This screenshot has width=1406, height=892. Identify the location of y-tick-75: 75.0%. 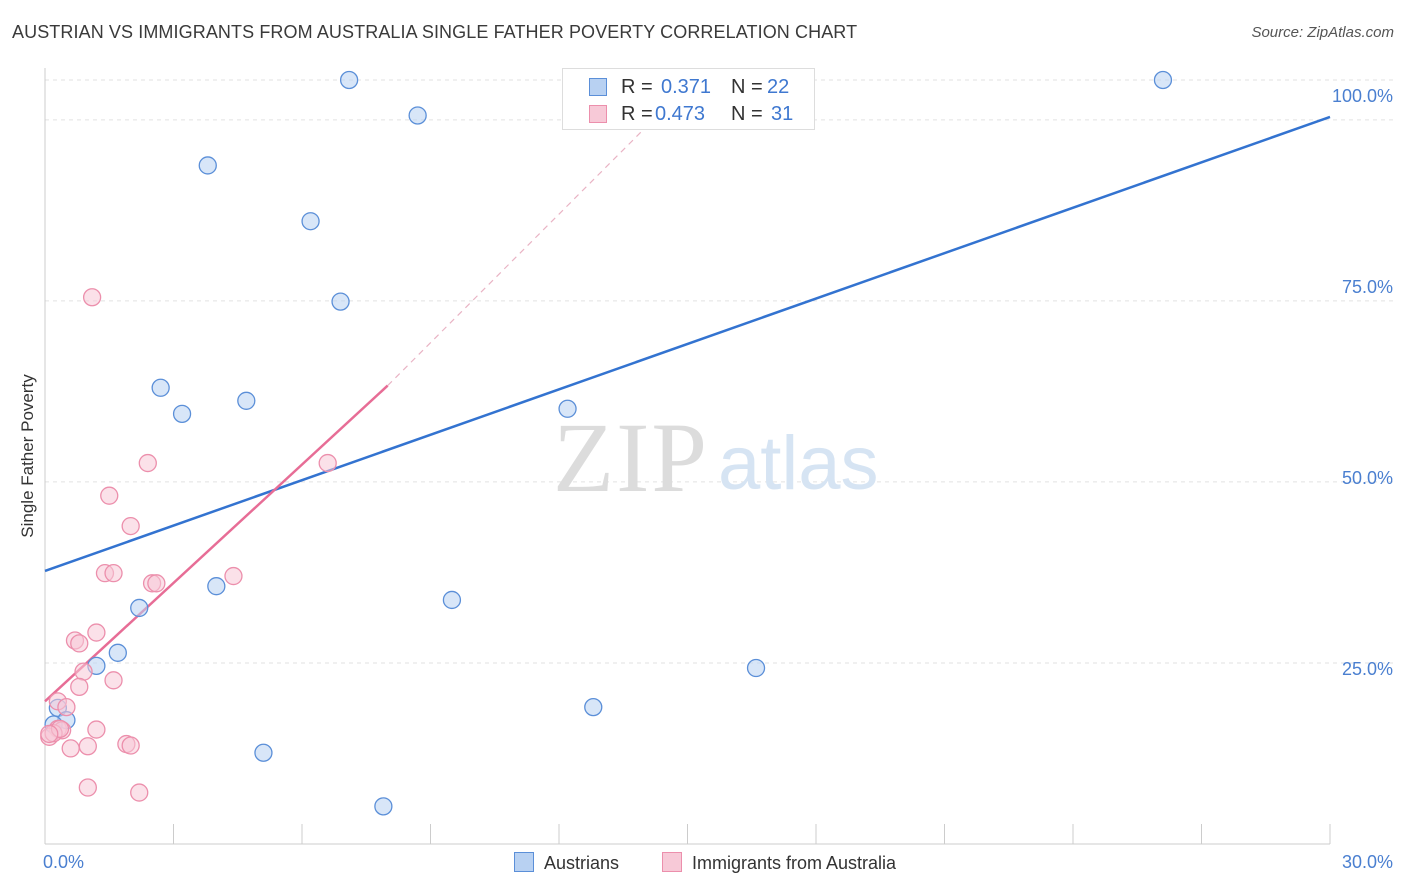
(1367, 287).